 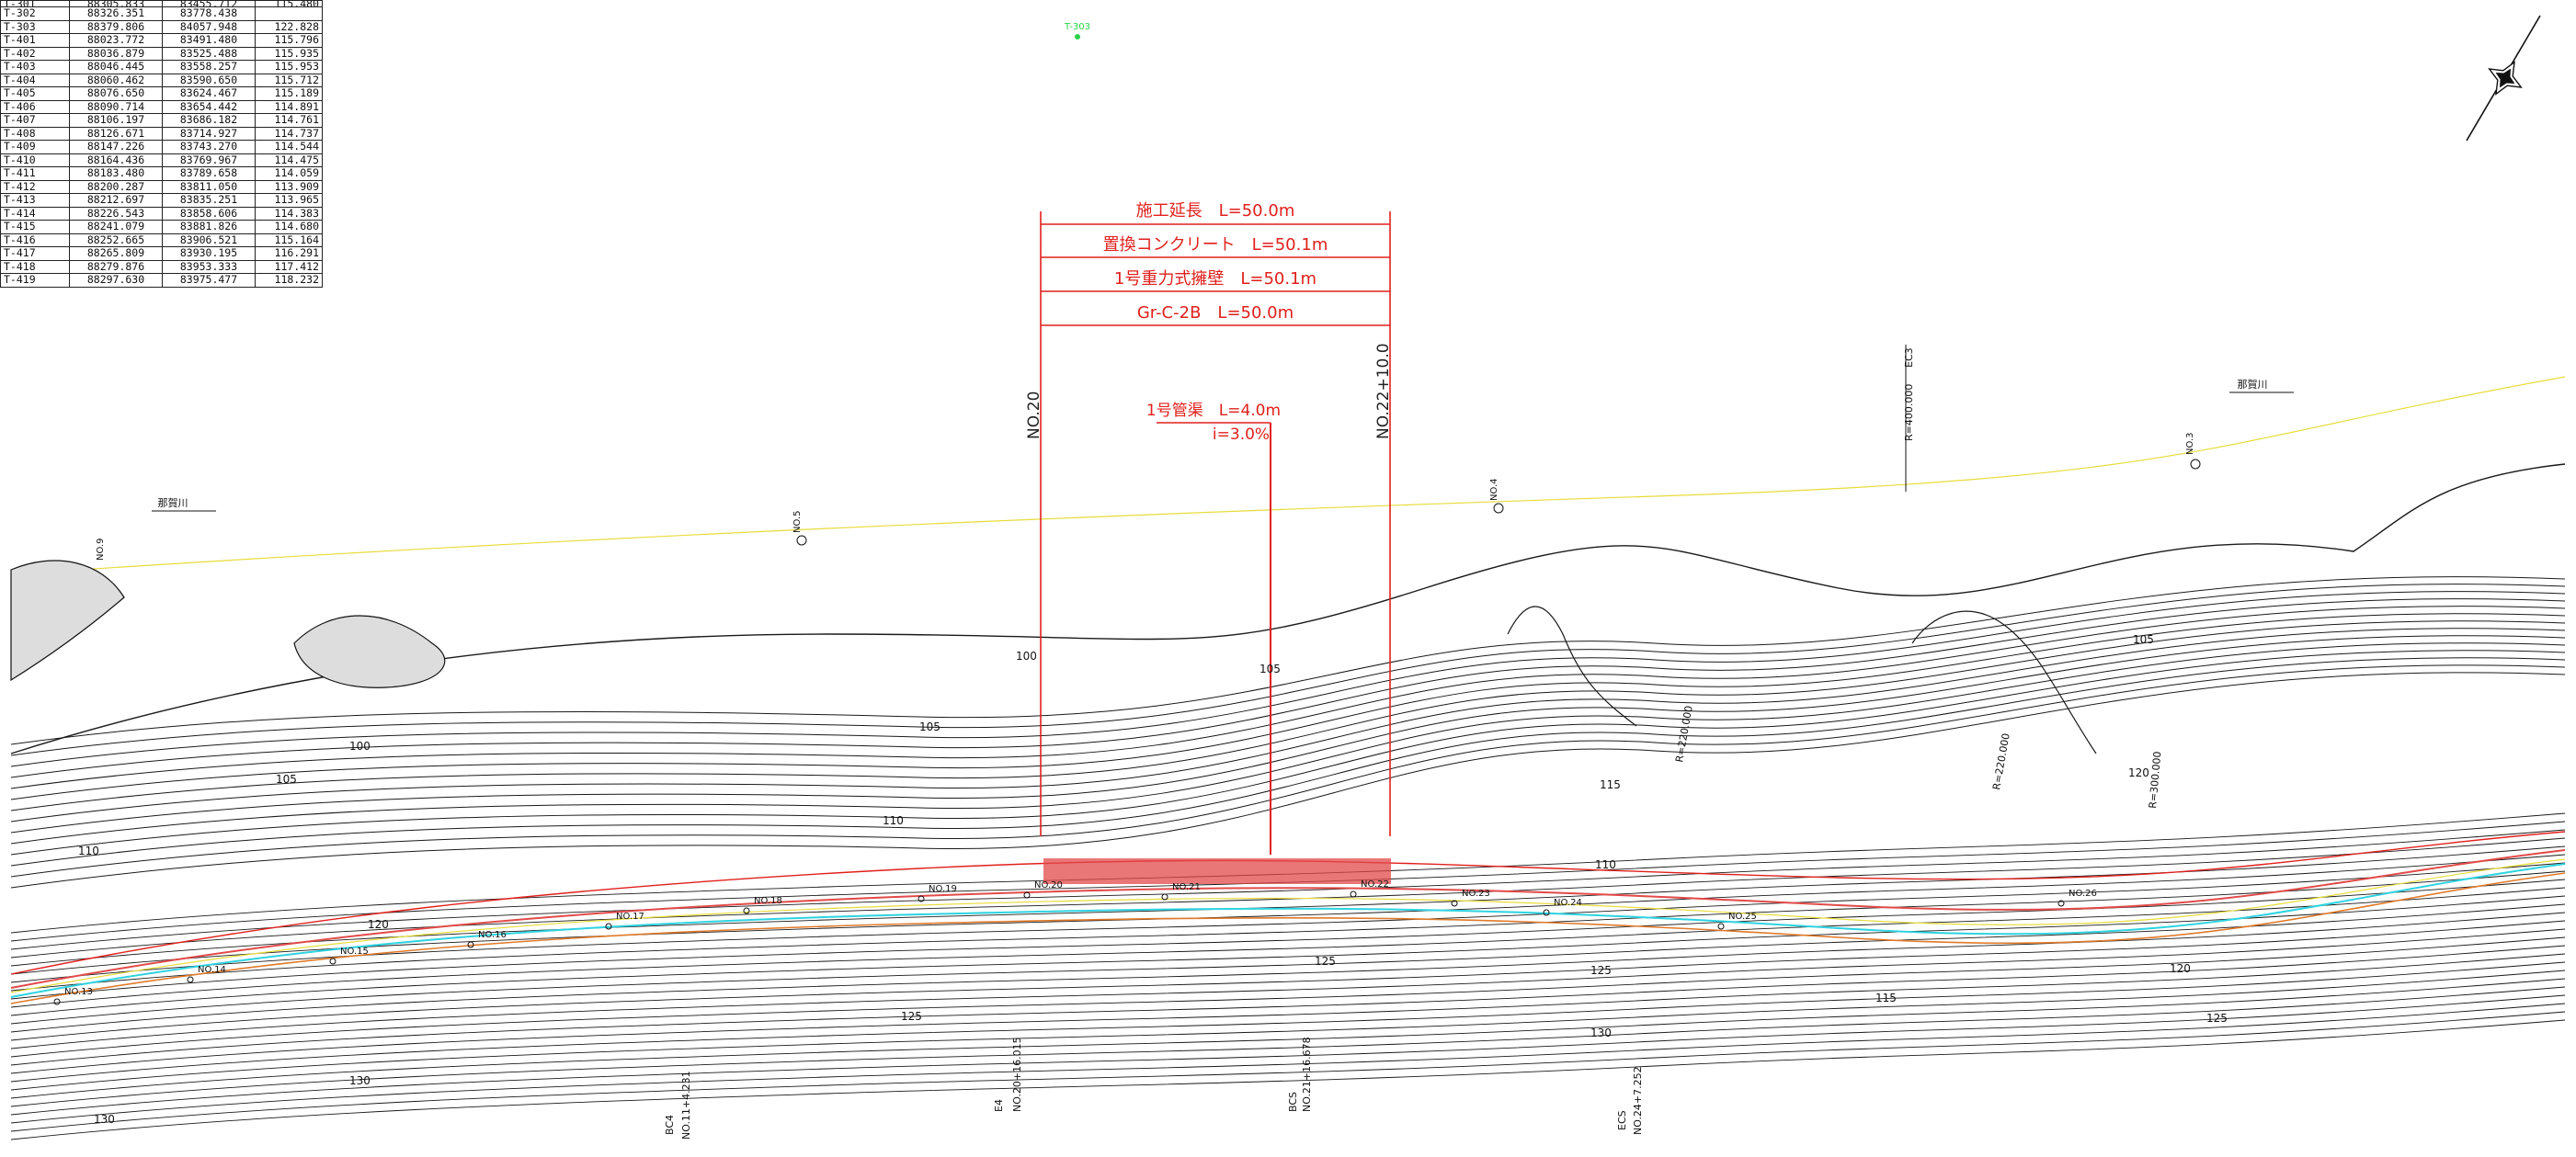 What do you see at coordinates (209, 186) in the screenshot?
I see `y-coord: 83811.050` at bounding box center [209, 186].